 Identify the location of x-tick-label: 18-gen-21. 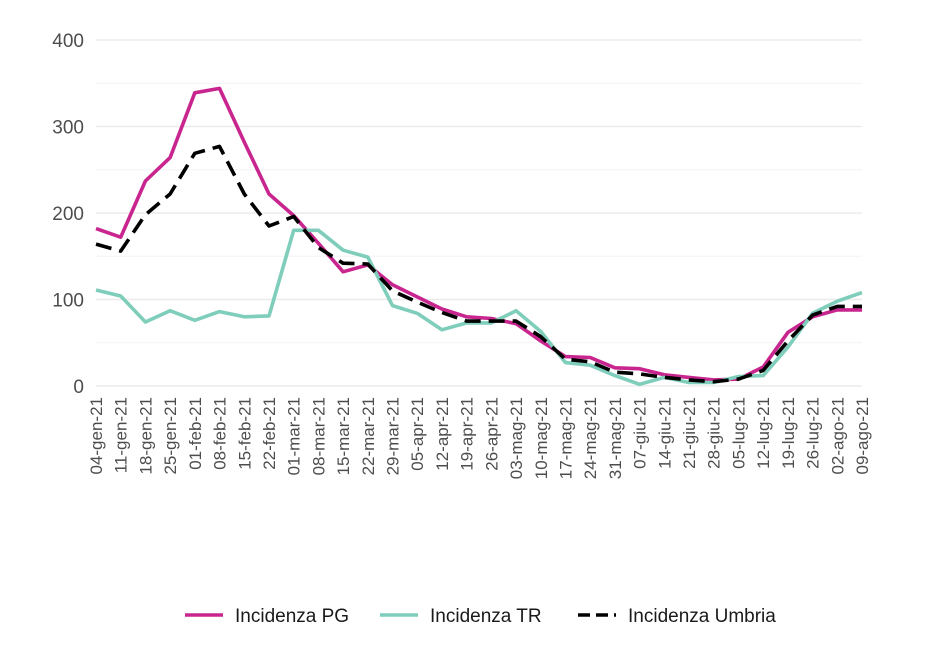
(145, 436).